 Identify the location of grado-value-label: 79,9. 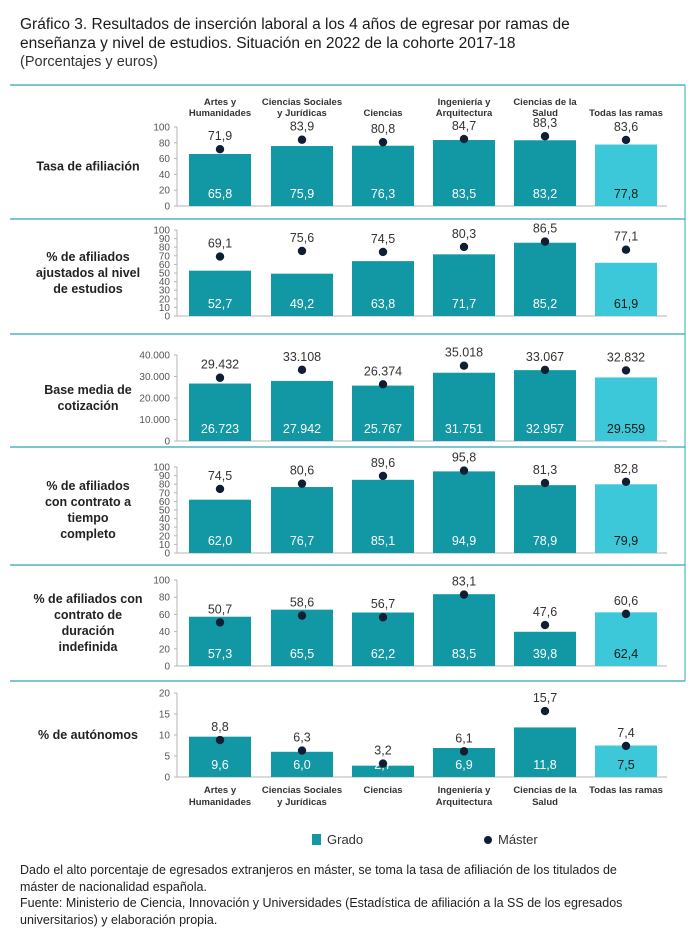
(626, 541).